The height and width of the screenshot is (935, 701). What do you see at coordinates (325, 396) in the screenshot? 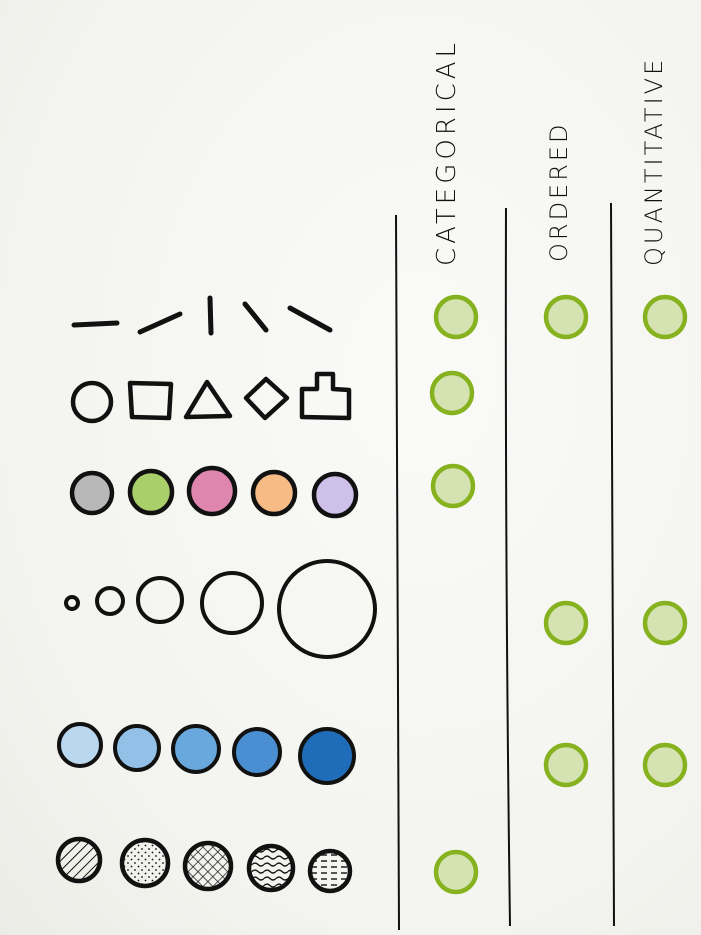
I see `shape-cross-block` at bounding box center [325, 396].